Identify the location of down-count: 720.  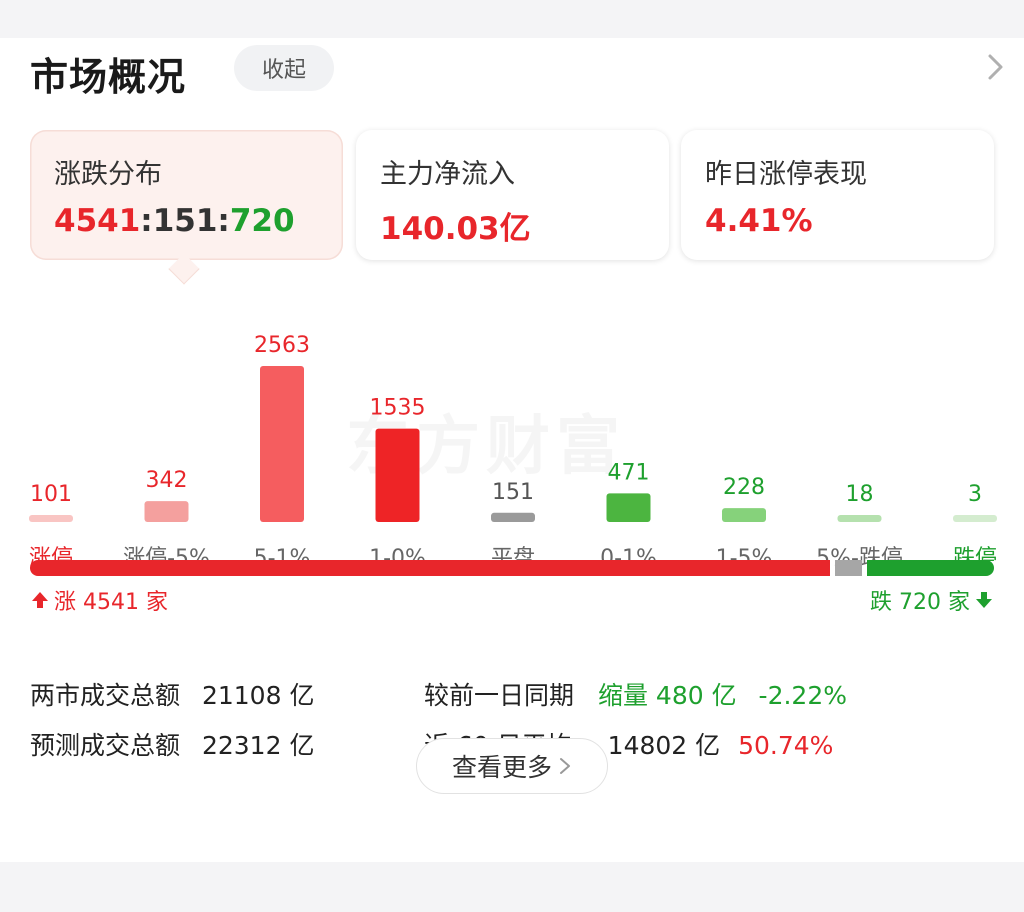
(262, 221).